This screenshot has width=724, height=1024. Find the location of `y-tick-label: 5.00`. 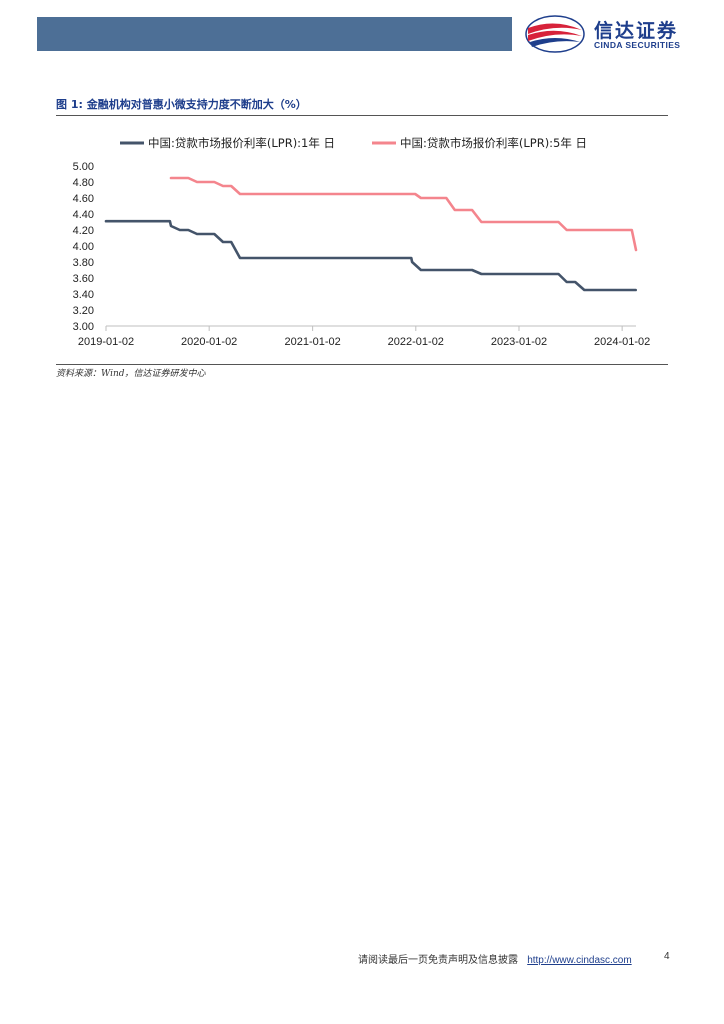

y-tick-label: 5.00 is located at coordinates (83, 167).